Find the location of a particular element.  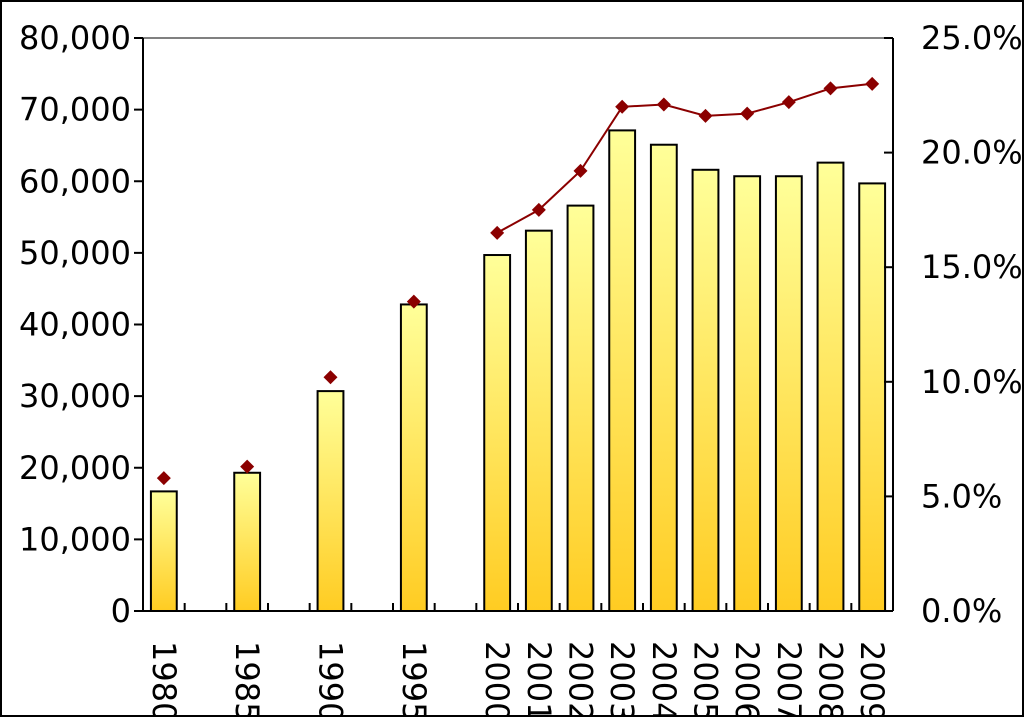

y2-tick-label: 25.0% is located at coordinates (971, 38).